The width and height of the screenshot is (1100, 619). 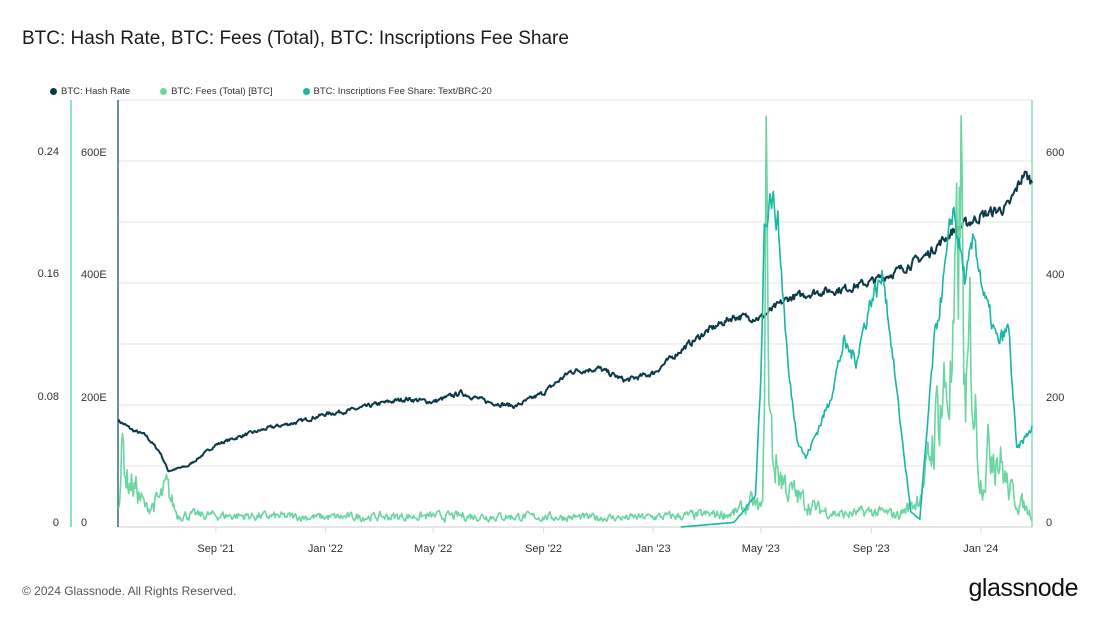 What do you see at coordinates (402, 91) in the screenshot?
I see `legend-label: BTC: Inscriptions Fee Share: Text/BRC-20` at bounding box center [402, 91].